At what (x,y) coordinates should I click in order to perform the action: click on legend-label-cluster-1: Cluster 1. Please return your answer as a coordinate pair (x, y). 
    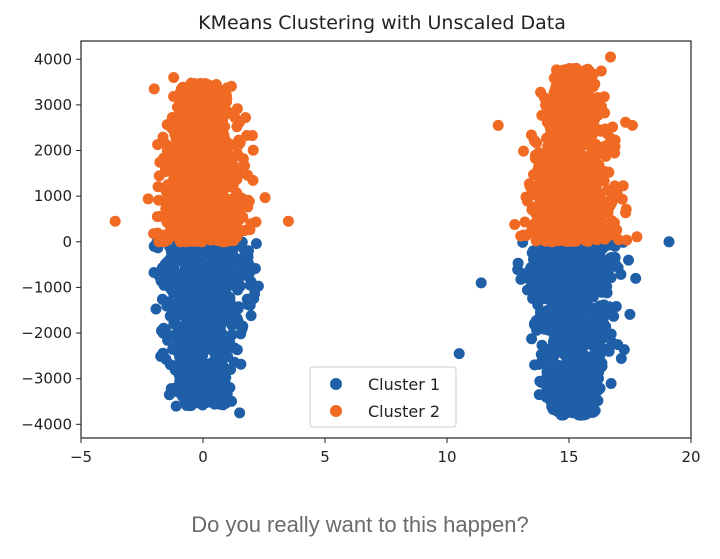
    Looking at the image, I should click on (404, 384).